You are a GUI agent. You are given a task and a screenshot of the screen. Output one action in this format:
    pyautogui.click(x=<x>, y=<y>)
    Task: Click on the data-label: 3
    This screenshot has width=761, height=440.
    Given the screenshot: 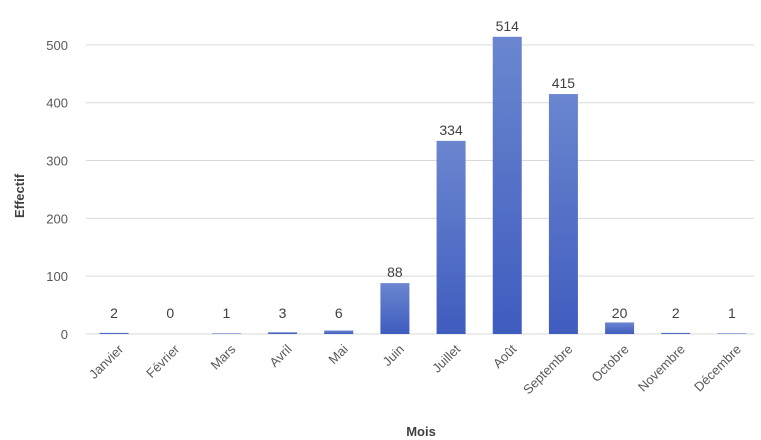 What is the action you would take?
    pyautogui.click(x=283, y=313)
    